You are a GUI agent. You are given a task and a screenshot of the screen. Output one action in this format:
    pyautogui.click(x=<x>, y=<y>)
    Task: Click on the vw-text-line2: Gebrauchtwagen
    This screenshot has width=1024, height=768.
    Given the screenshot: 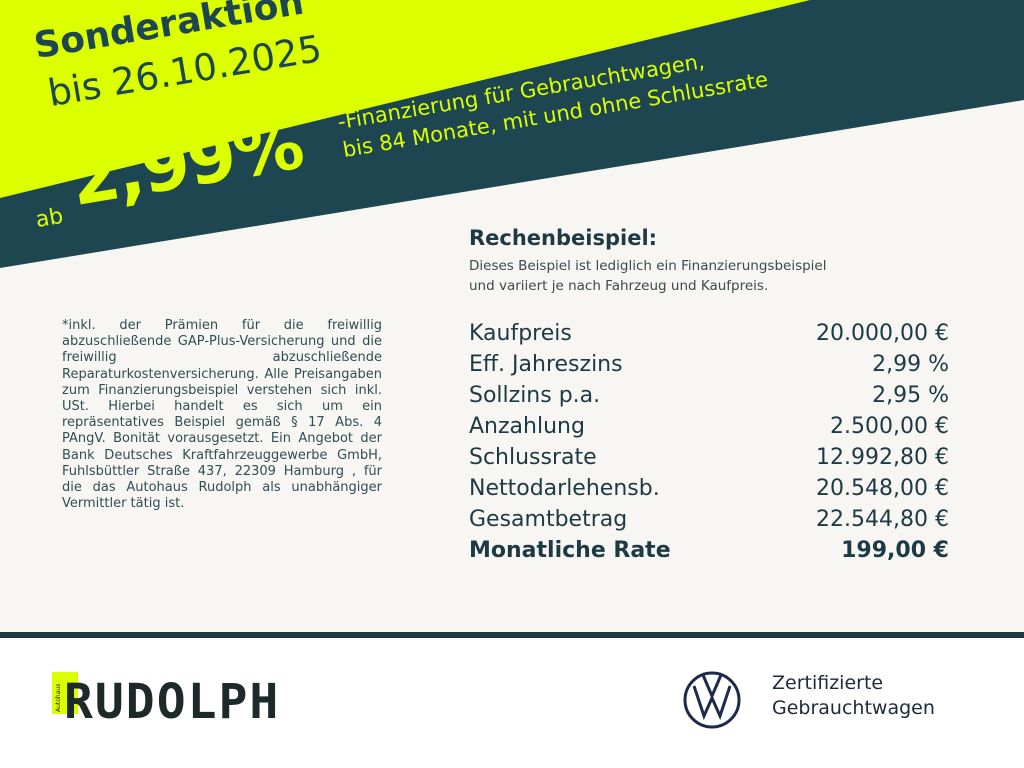 What is the action you would take?
    pyautogui.click(x=853, y=708)
    